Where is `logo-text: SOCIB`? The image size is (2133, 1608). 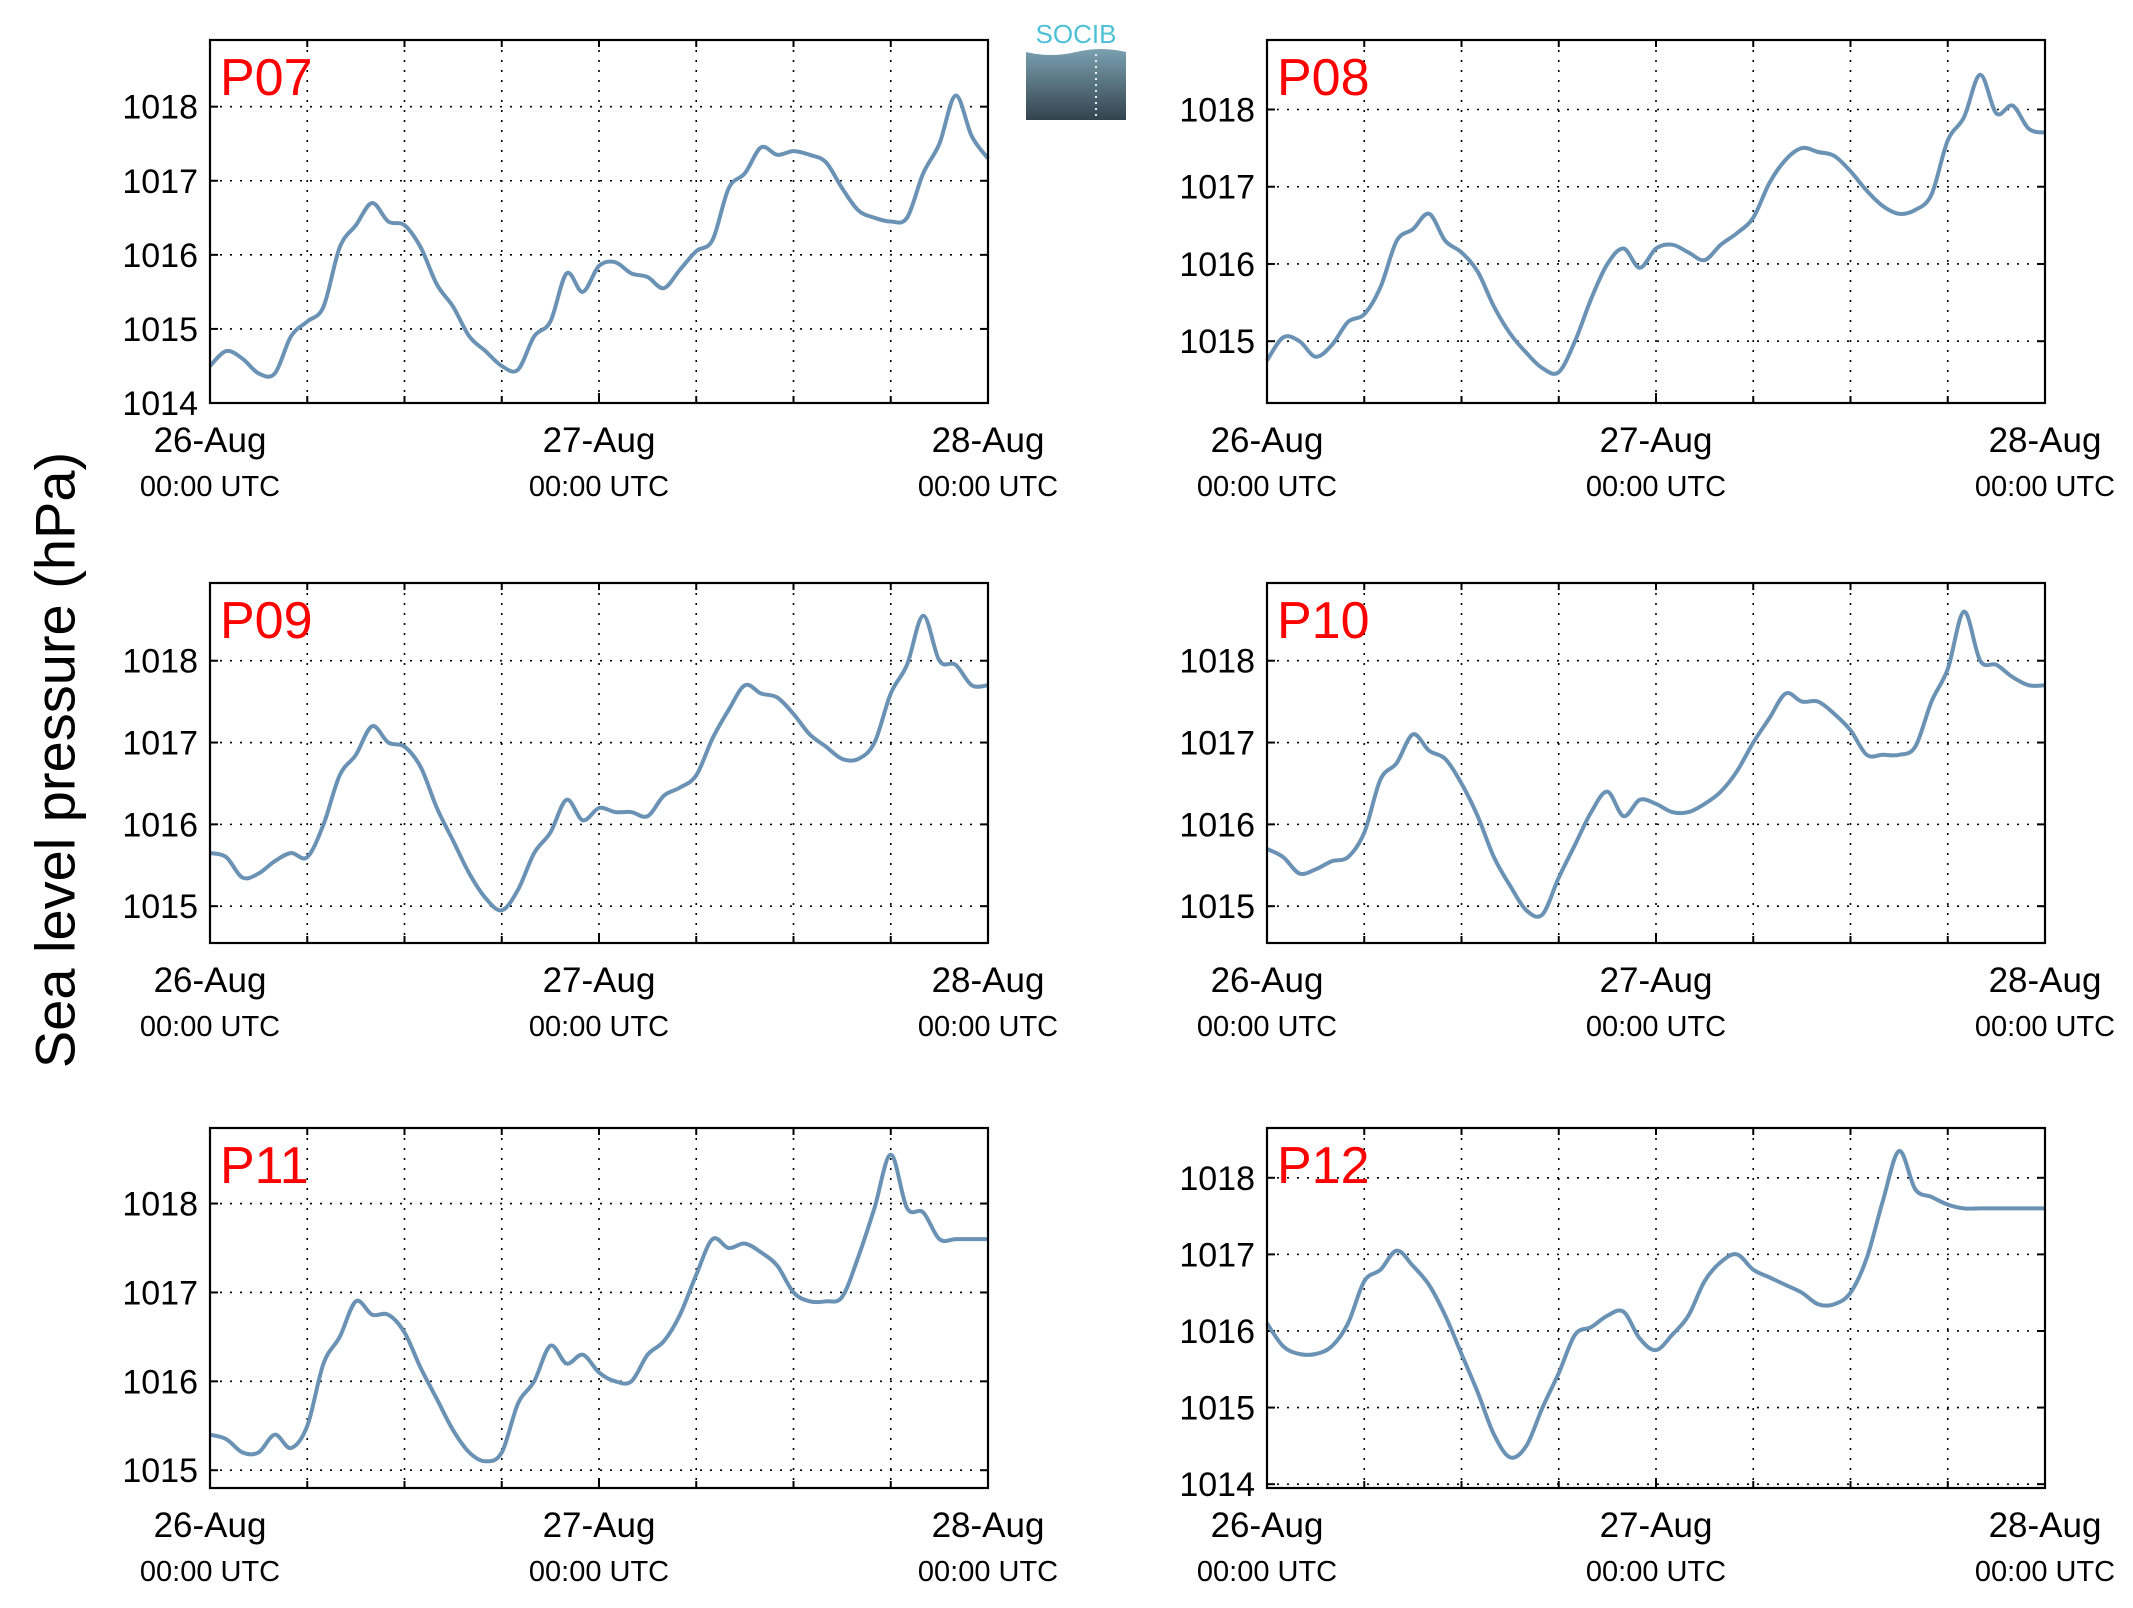 logo-text: SOCIB is located at coordinates (1076, 34).